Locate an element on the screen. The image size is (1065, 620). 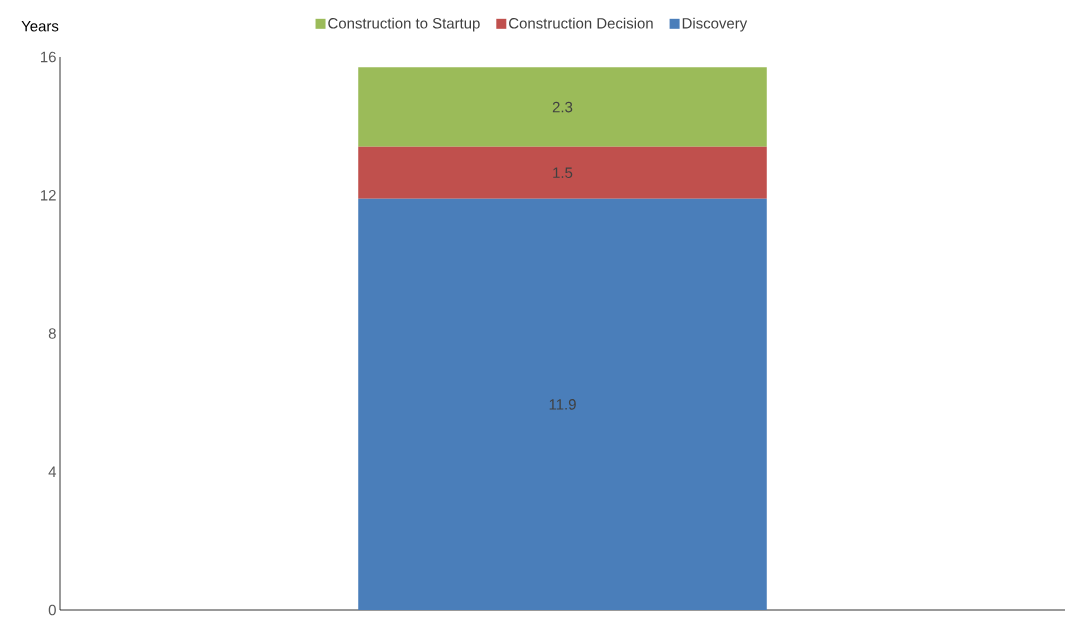
data-label: 2.3 is located at coordinates (562, 107).